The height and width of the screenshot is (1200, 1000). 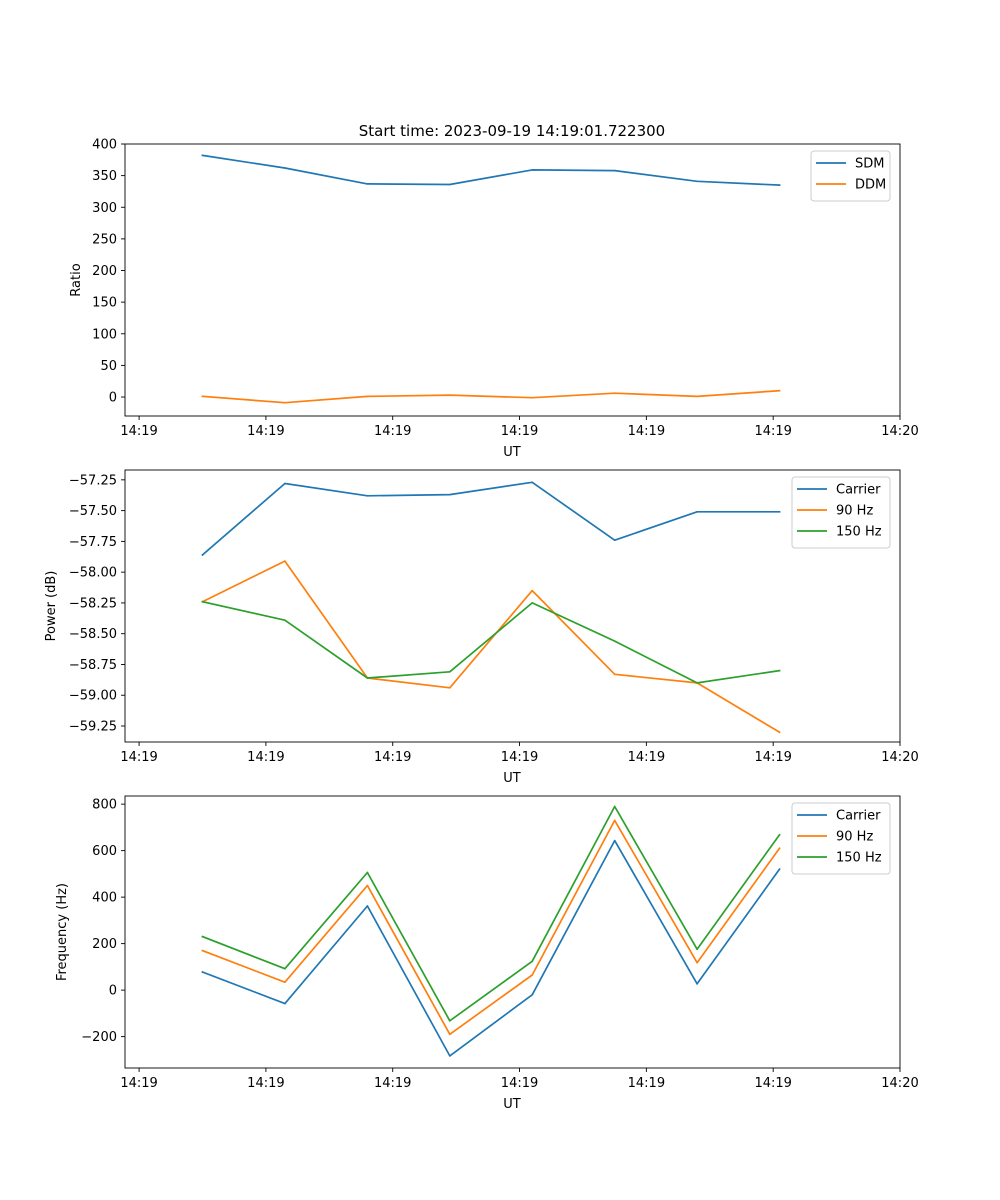 I want to click on y-tick-label: −57.75, so click(x=93, y=542).